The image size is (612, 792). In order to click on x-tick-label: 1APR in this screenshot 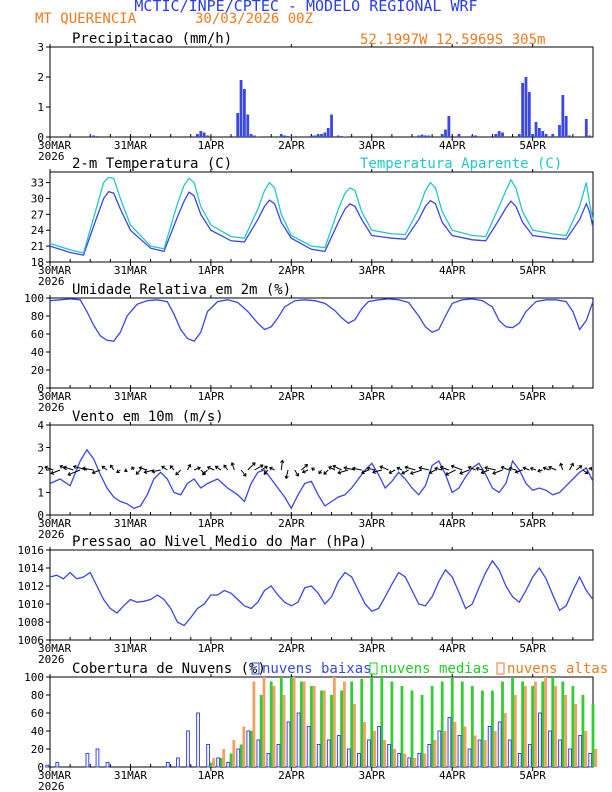, I will do `click(211, 145)`.